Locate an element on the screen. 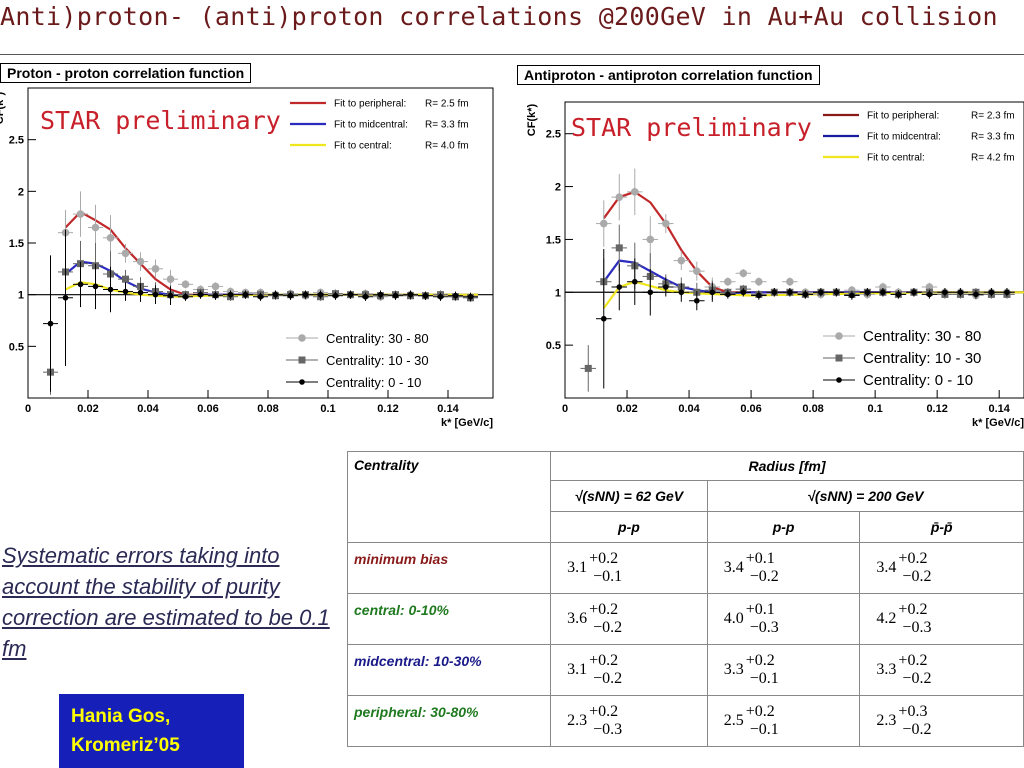 Image resolution: width=1024 pixels, height=768 pixels. x-tick-label: 0.12 is located at coordinates (387, 409).